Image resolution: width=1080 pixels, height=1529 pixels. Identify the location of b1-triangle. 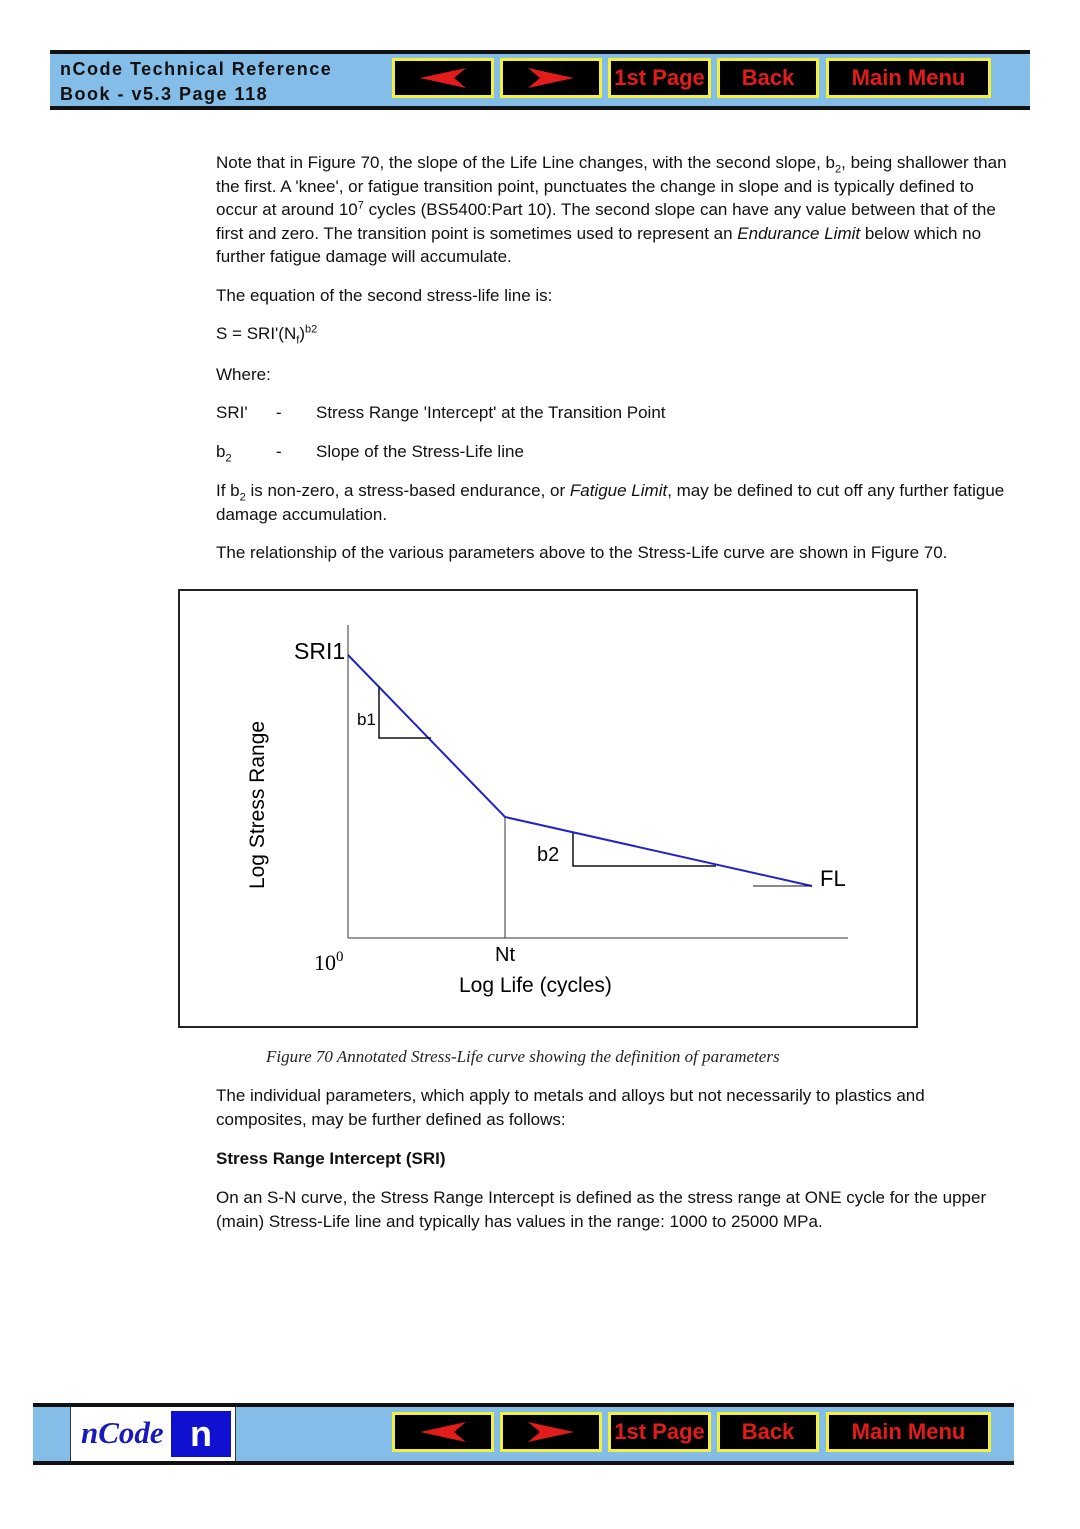
(404, 712).